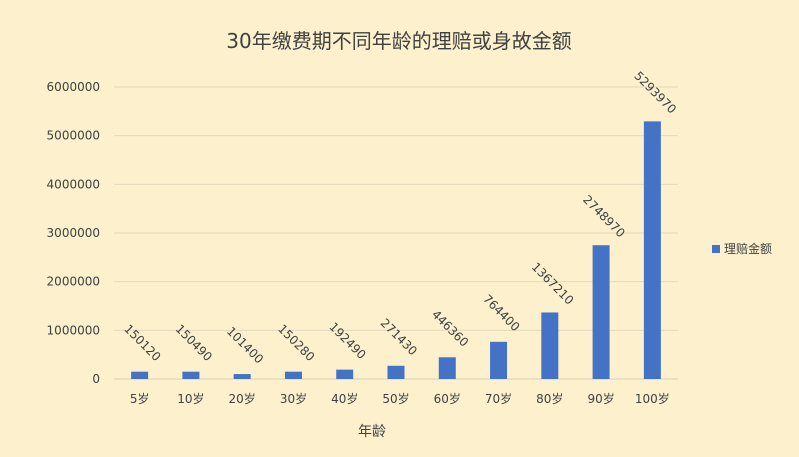 The width and height of the screenshot is (799, 457). I want to click on x-tick-label: 90岁, so click(600, 398).